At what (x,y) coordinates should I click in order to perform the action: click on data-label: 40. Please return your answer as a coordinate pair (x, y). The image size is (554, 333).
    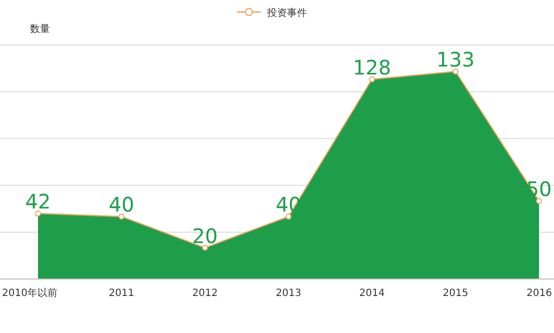
    Looking at the image, I should click on (121, 204).